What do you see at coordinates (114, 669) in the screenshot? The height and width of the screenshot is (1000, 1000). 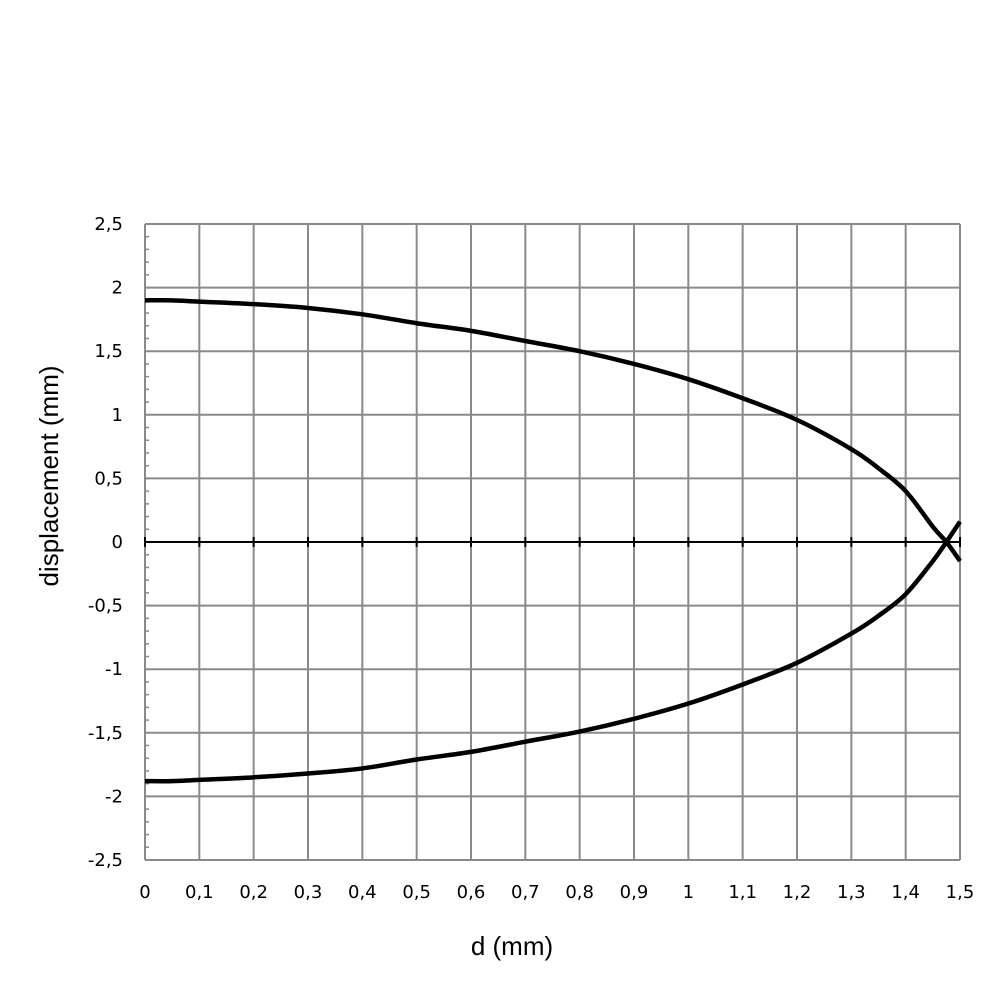 I see `y-tick-label: -1` at bounding box center [114, 669].